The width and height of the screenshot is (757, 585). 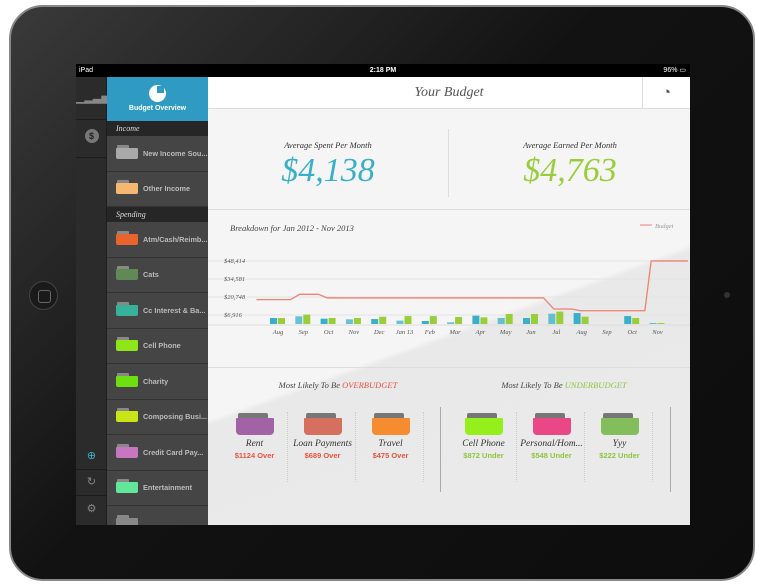 I want to click on sidebar-item, so click(x=157, y=515).